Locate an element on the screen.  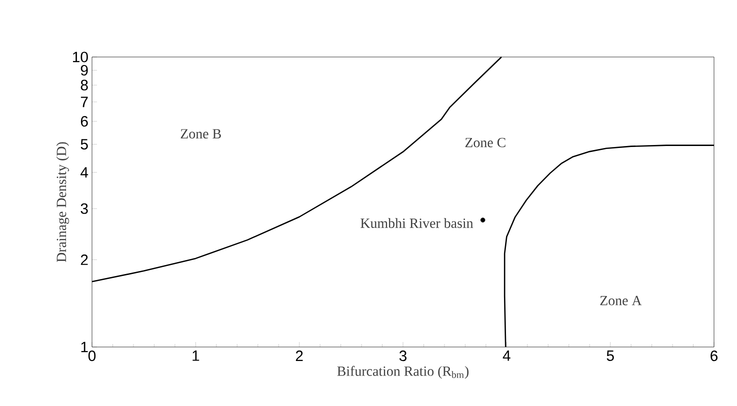
y-tick-label: 2 is located at coordinates (84, 259).